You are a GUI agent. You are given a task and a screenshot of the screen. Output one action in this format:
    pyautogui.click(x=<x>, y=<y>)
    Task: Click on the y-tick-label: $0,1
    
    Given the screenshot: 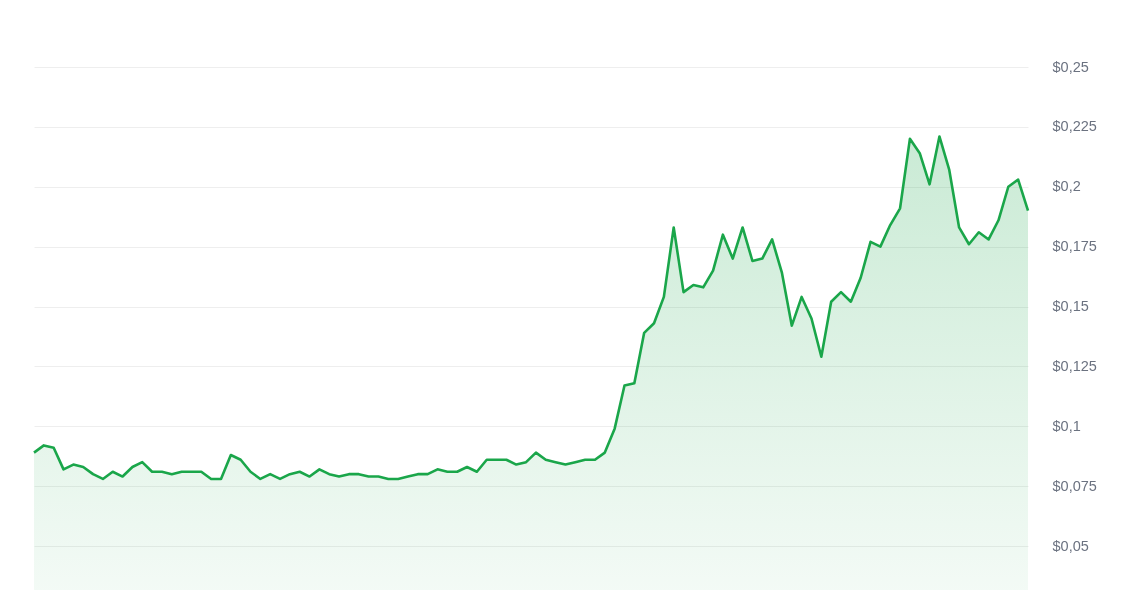 What is the action you would take?
    pyautogui.click(x=1066, y=425)
    